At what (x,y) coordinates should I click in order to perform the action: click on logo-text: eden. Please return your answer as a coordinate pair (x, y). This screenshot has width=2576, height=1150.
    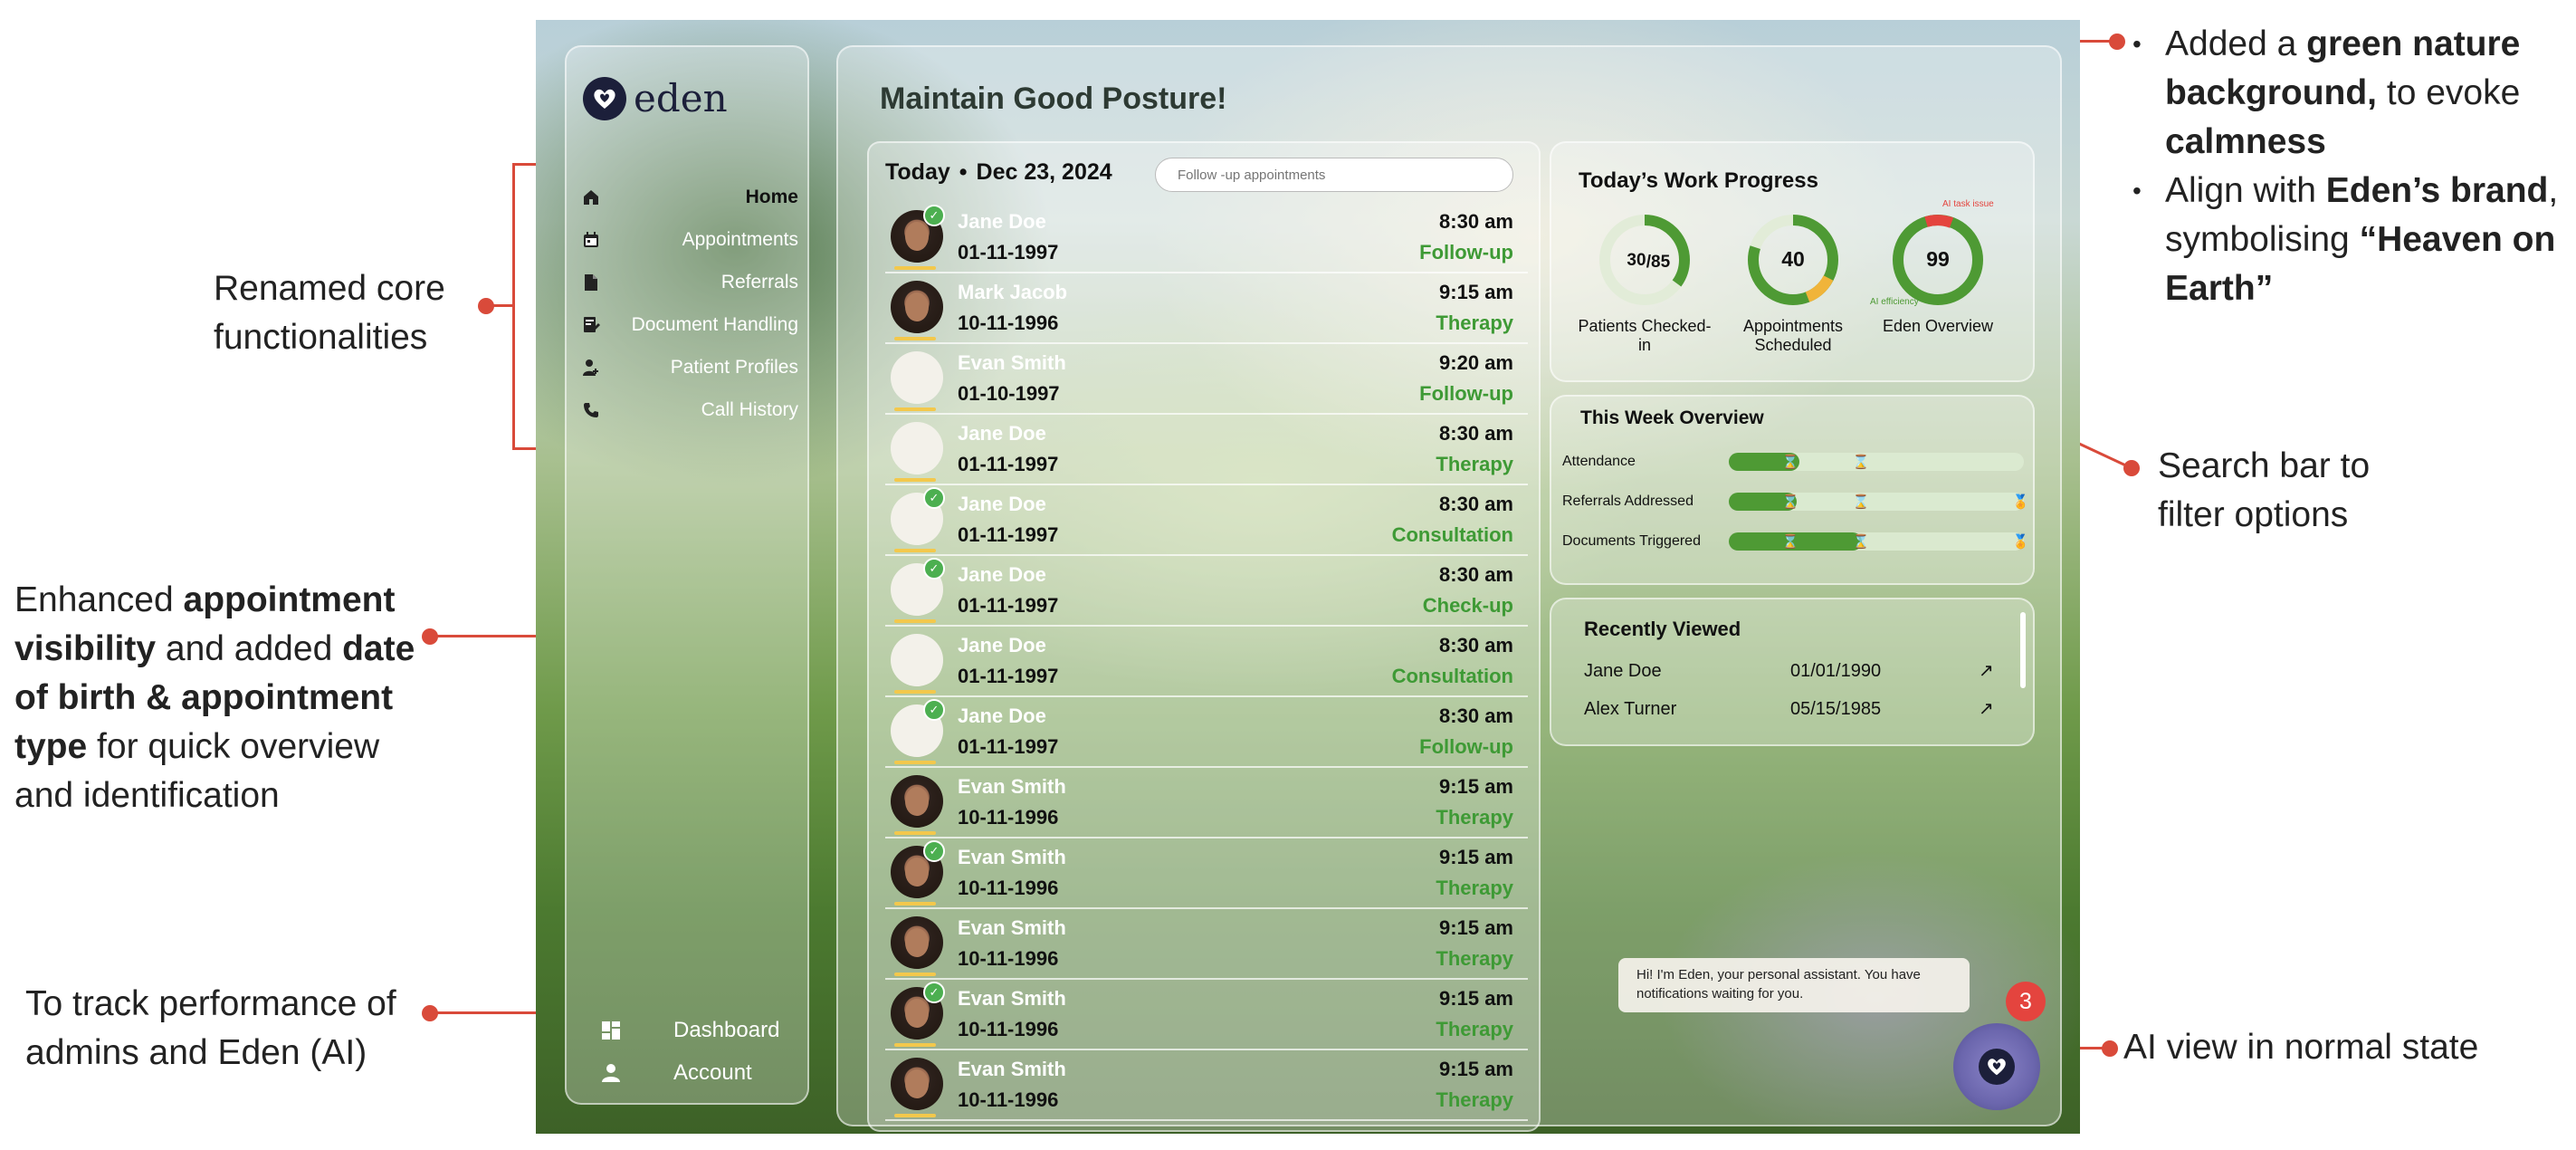
    Looking at the image, I should click on (681, 98).